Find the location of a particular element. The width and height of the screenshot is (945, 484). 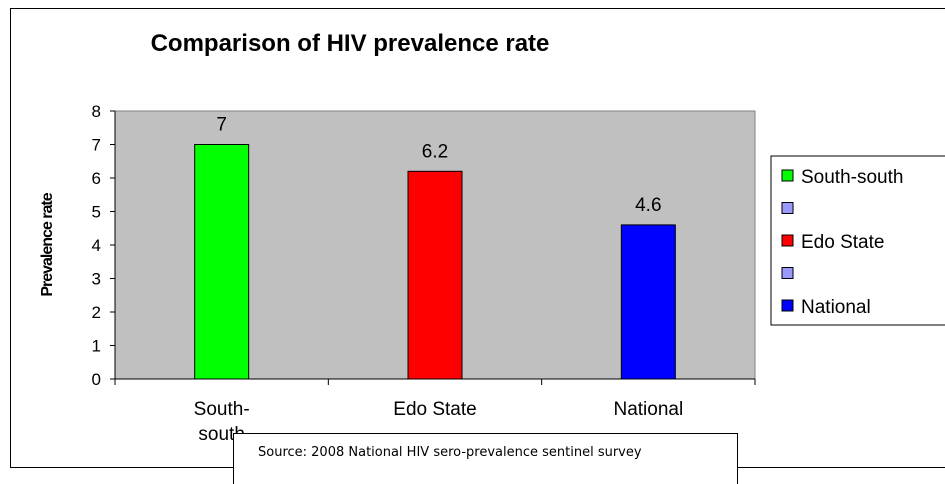

x-tick-label: National is located at coordinates (648, 409).